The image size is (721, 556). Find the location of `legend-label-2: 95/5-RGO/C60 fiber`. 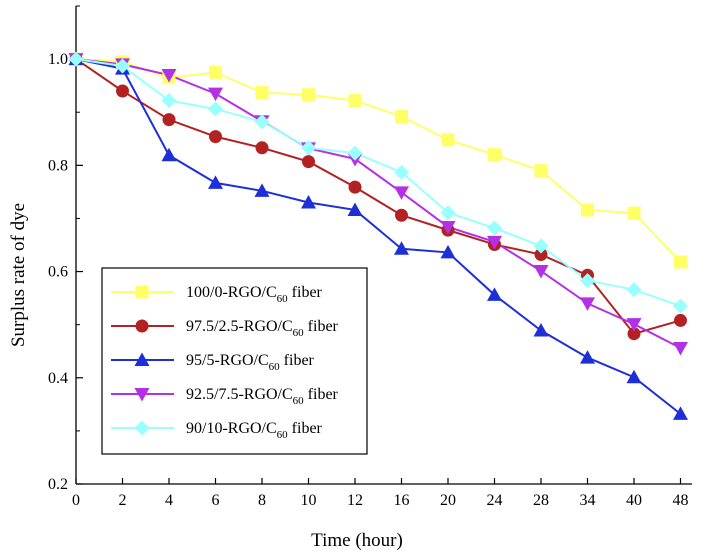

legend-label-2: 95/5-RGO/C60 fiber is located at coordinates (250, 362).